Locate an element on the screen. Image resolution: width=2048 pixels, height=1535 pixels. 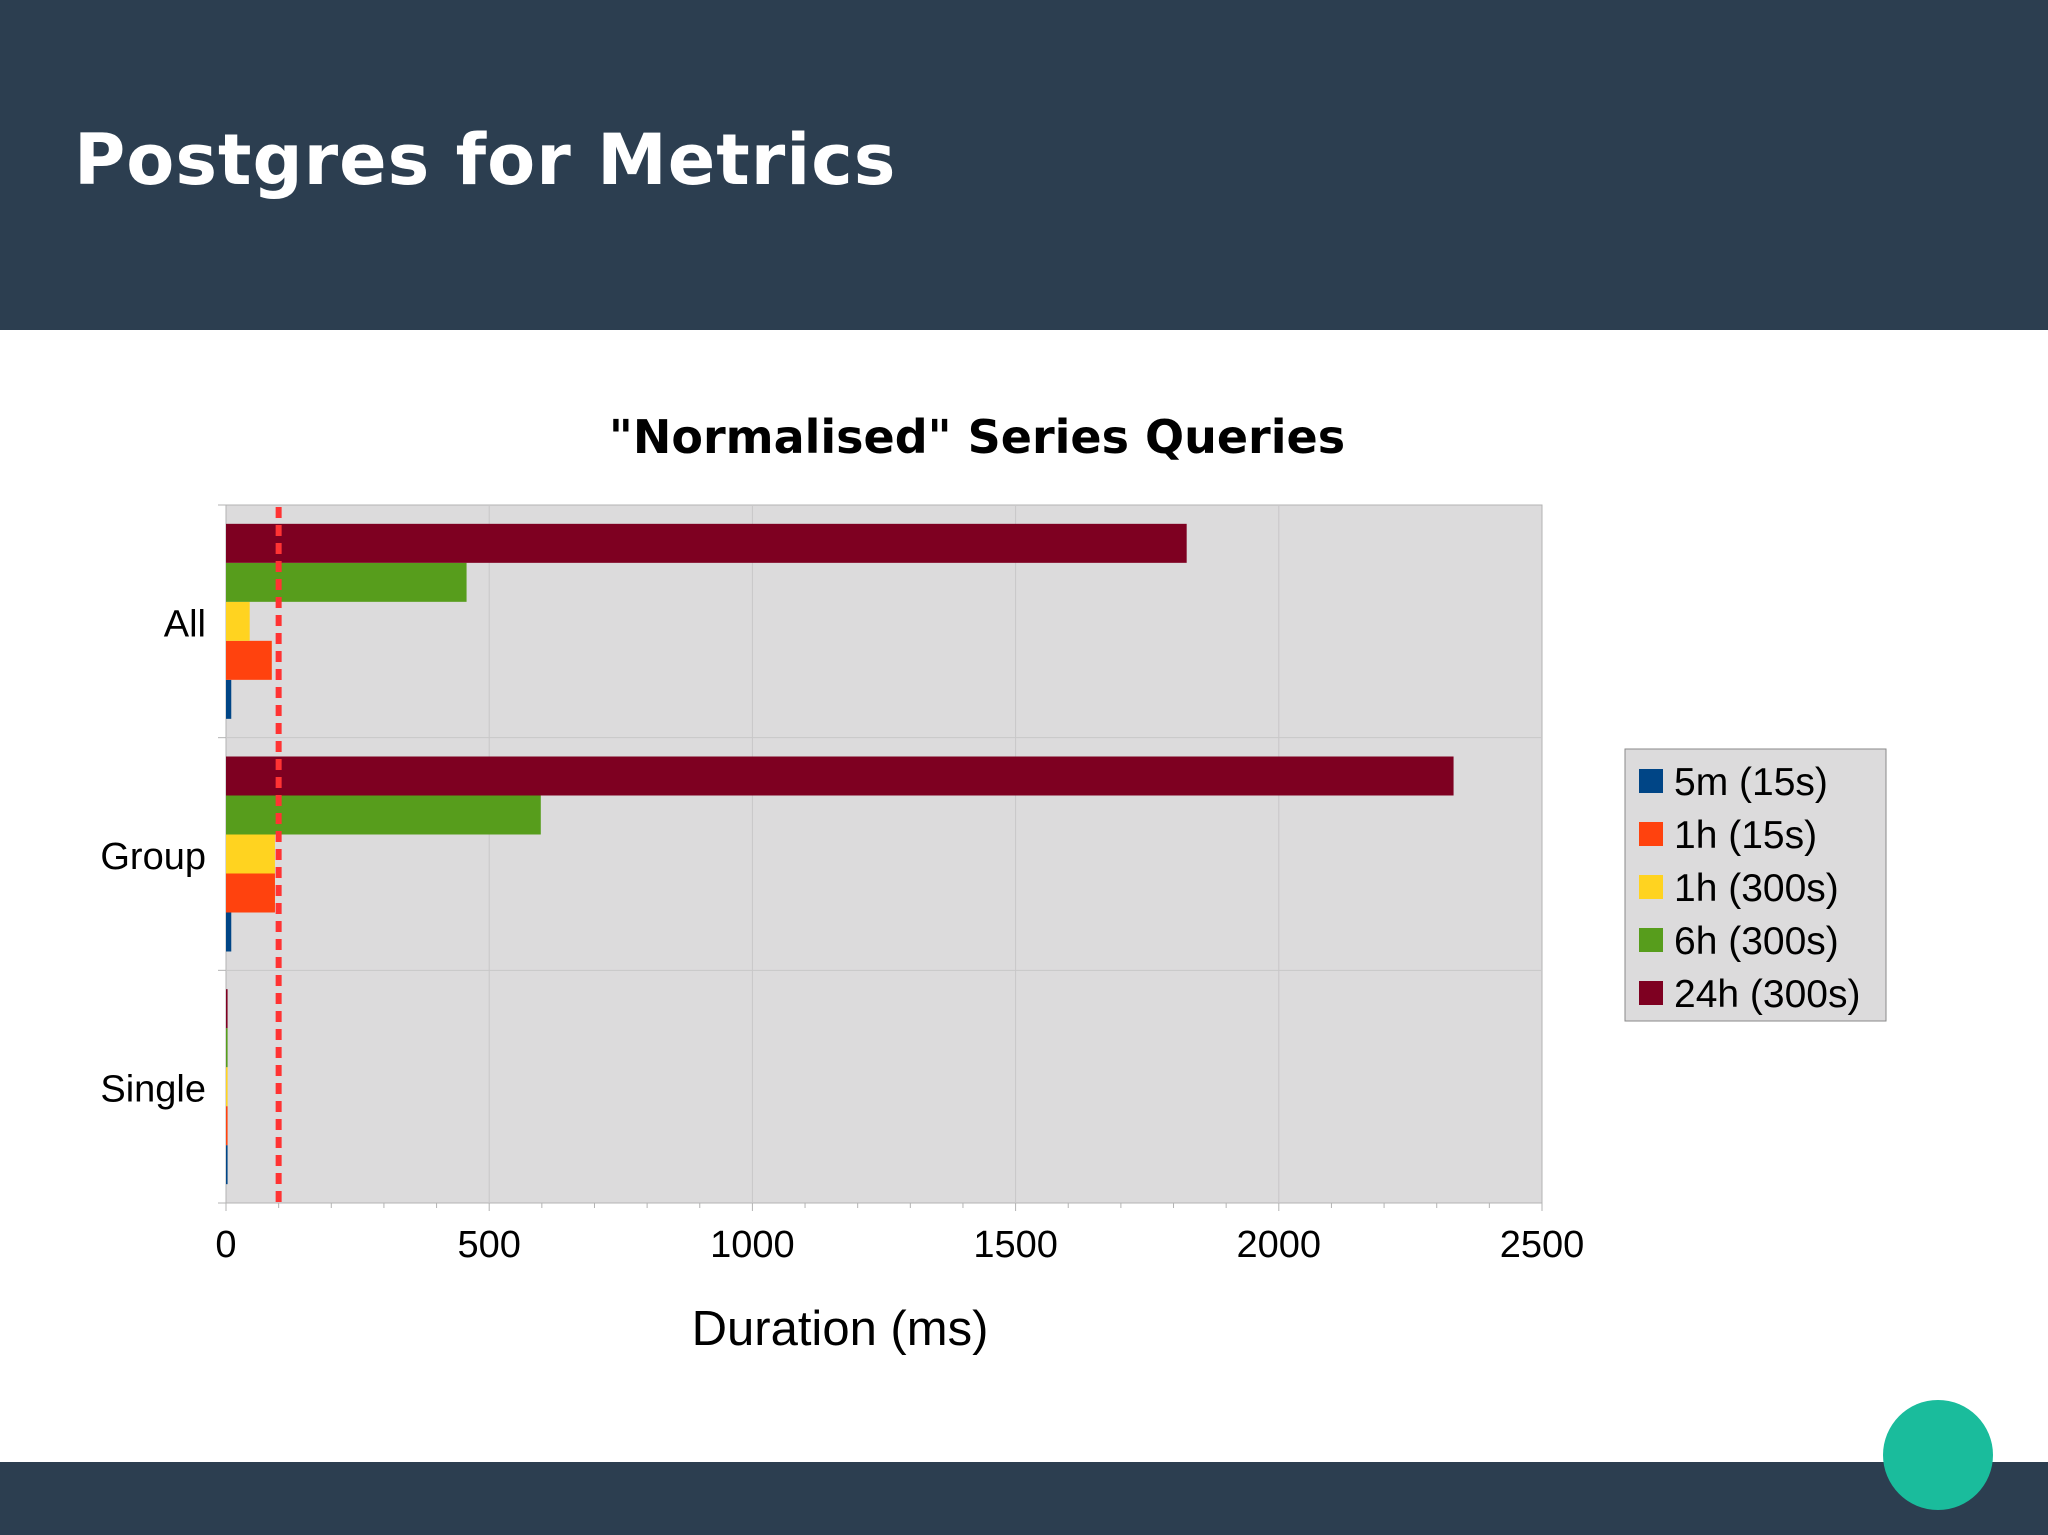
x-tick-label: 500 is located at coordinates (488, 1245).